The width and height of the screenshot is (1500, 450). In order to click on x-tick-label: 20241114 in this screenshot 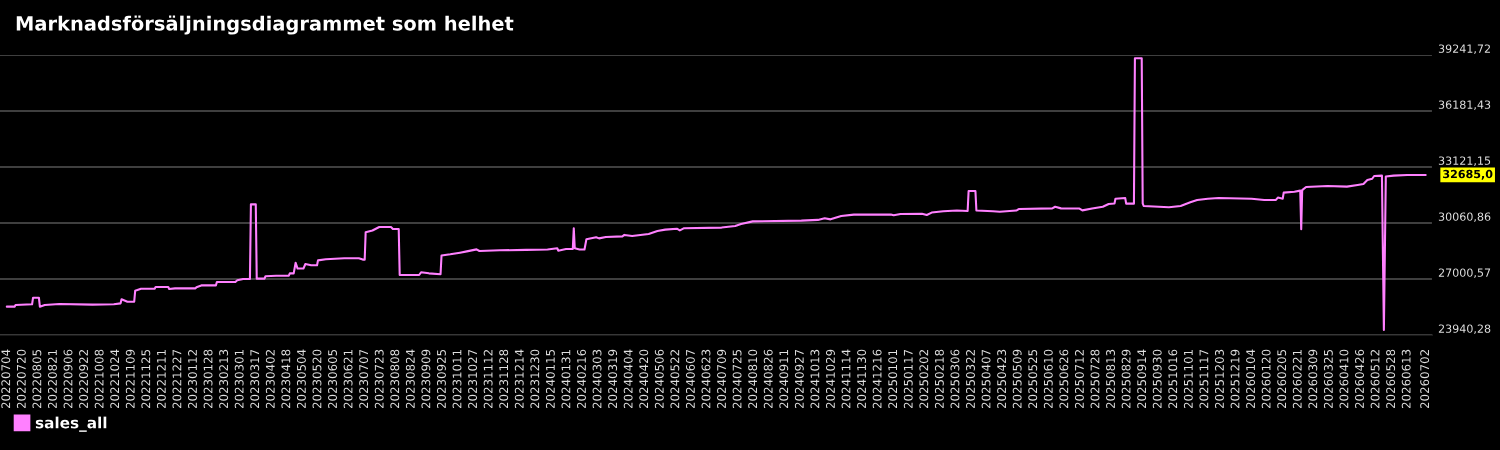, I will do `click(846, 379)`.